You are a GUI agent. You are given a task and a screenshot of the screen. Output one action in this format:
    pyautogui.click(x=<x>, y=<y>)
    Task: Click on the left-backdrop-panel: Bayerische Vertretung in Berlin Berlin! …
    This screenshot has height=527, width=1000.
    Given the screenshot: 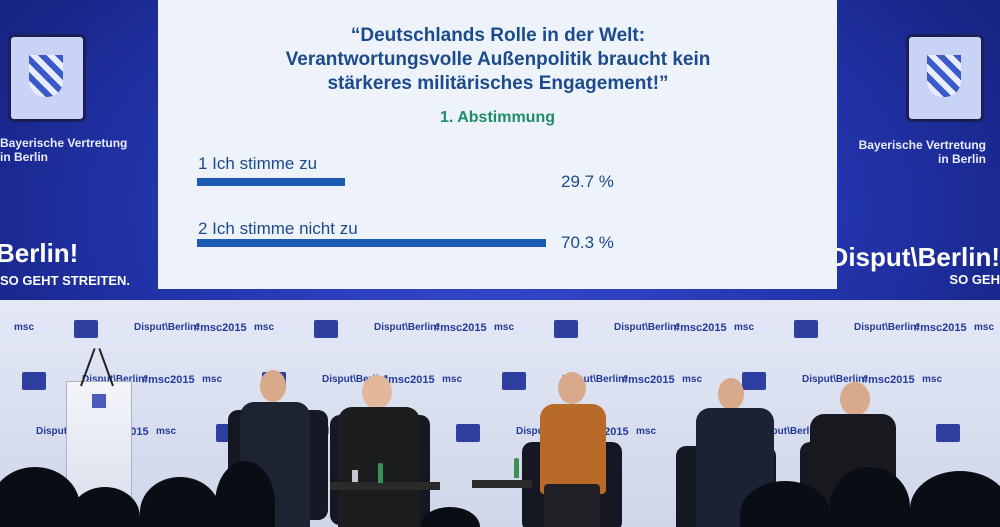 What is the action you would take?
    pyautogui.click(x=80, y=150)
    